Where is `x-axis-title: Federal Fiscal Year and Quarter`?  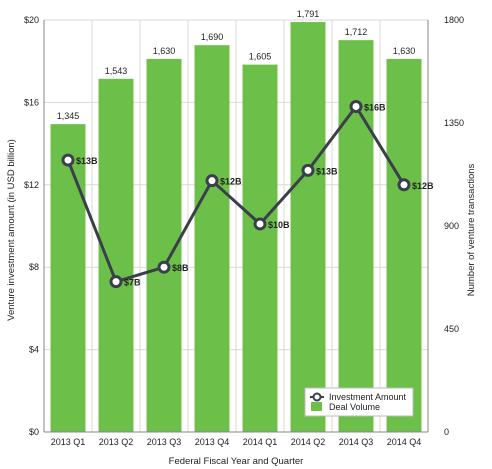
x-axis-title: Federal Fiscal Year and Quarter is located at coordinates (236, 461).